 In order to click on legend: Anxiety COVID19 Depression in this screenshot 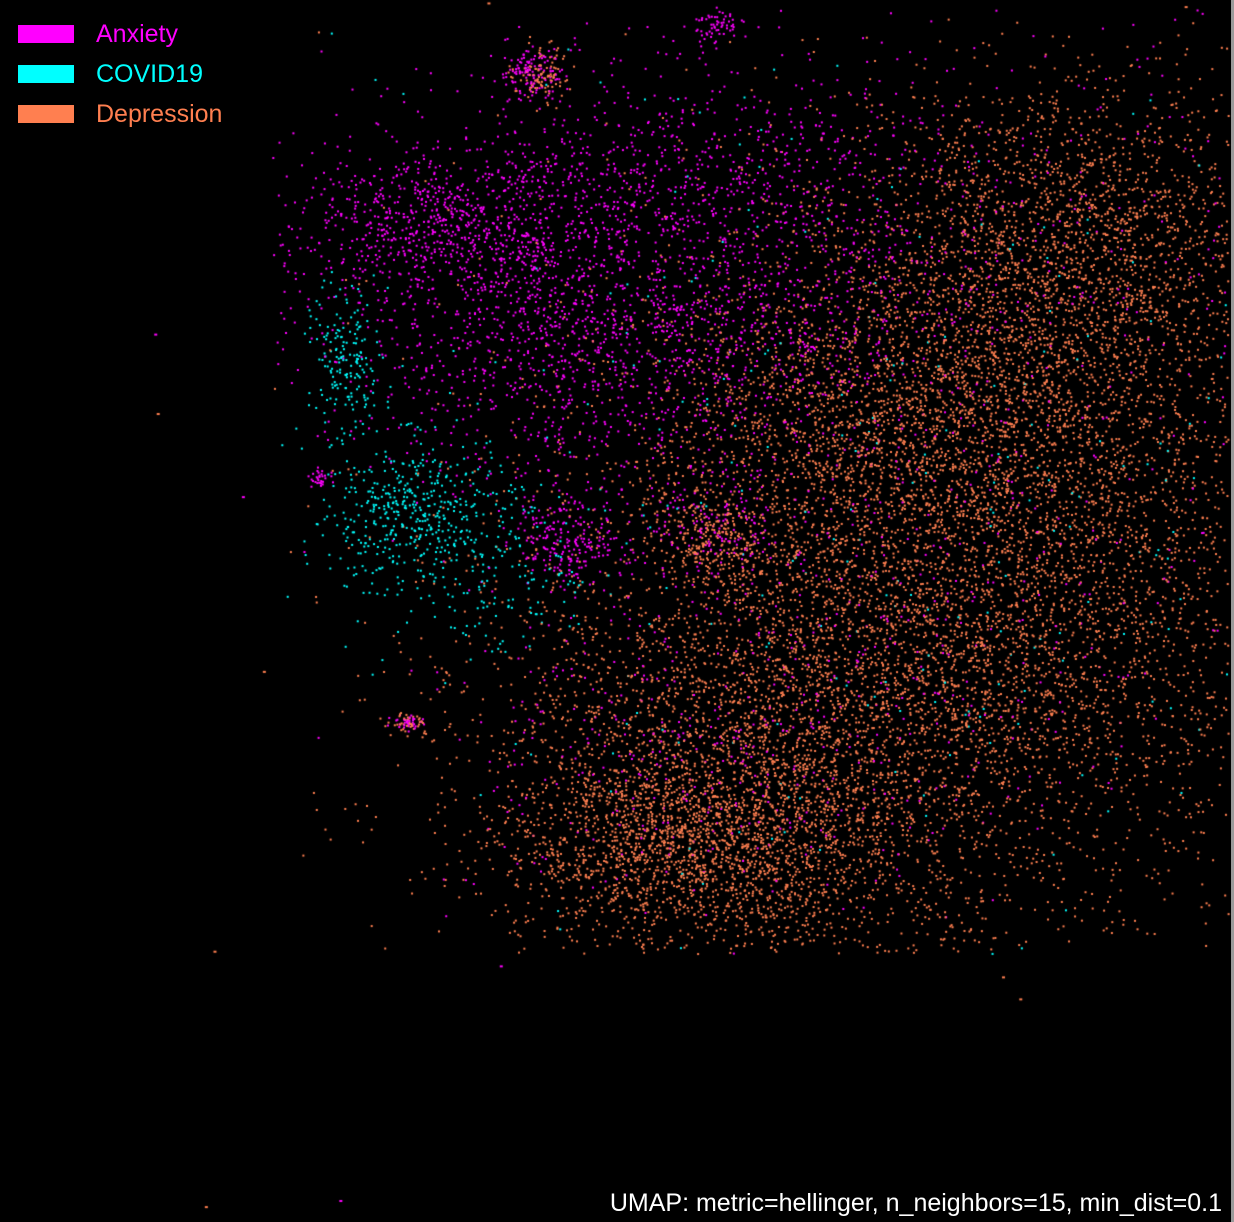, I will do `click(120, 74)`.